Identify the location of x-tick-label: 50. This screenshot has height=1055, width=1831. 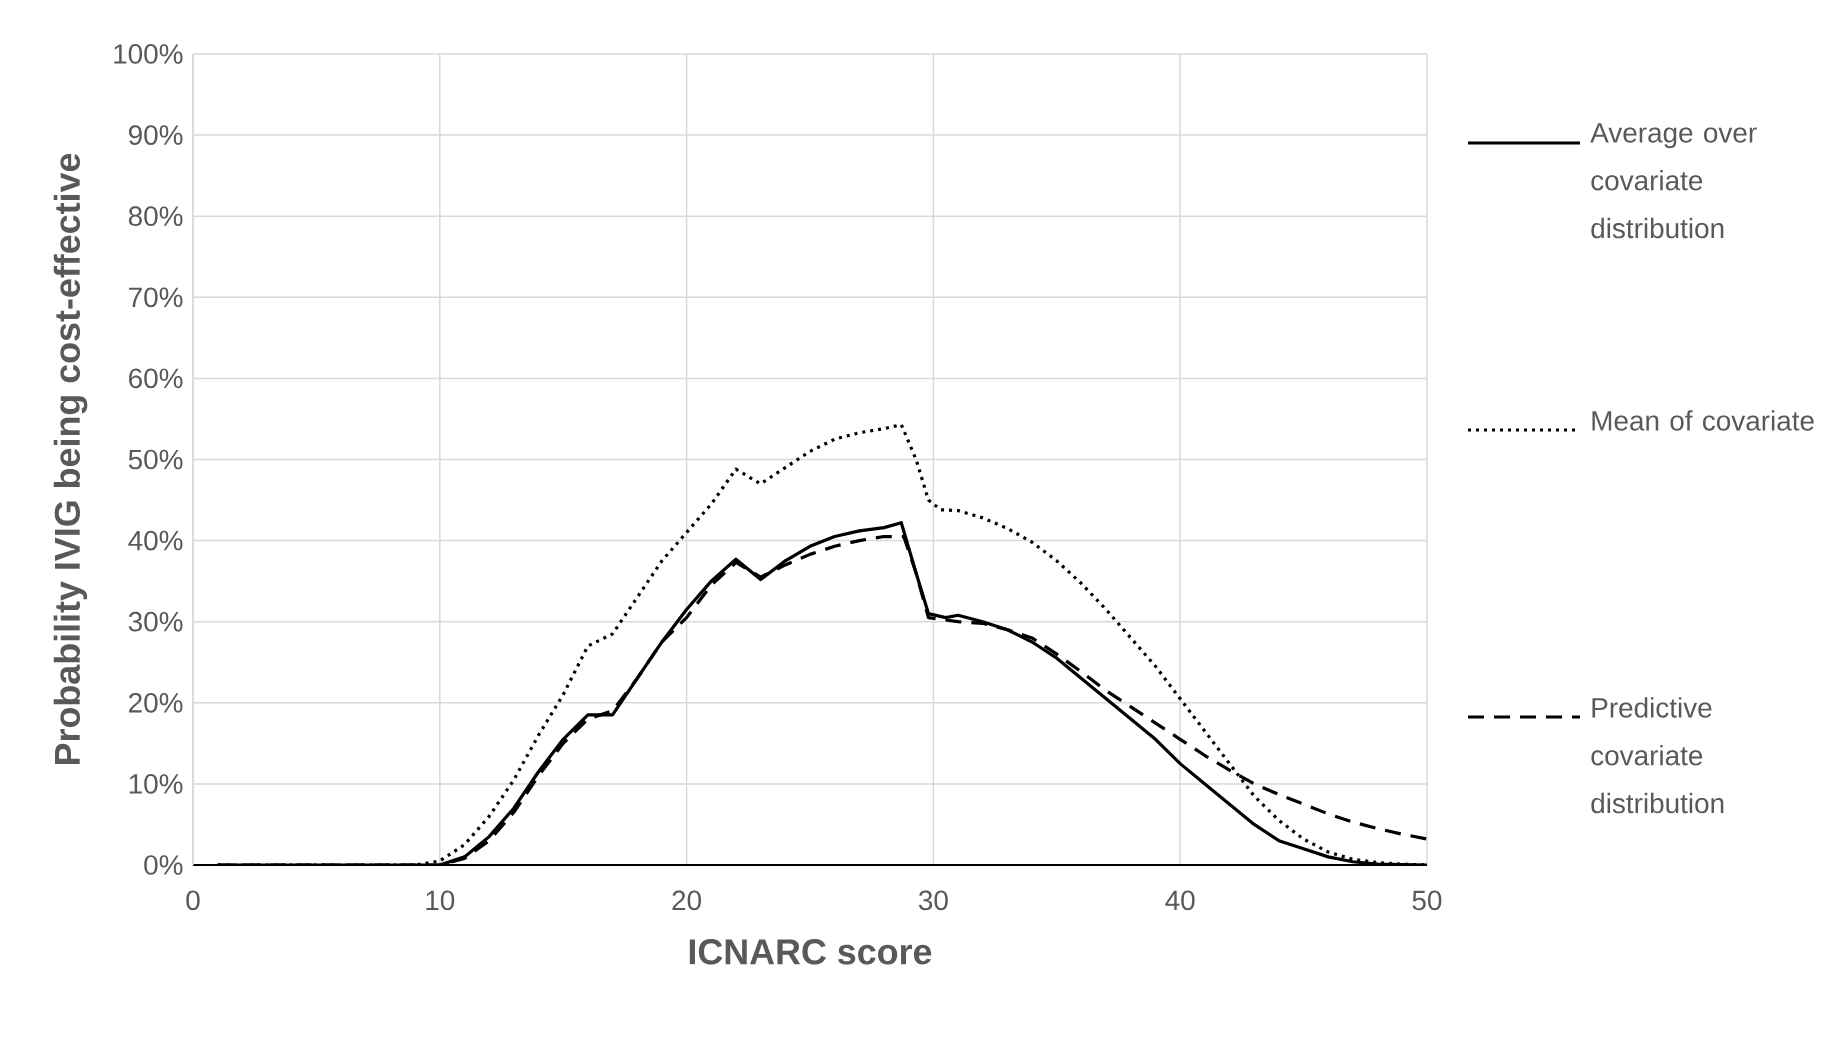
(1427, 900).